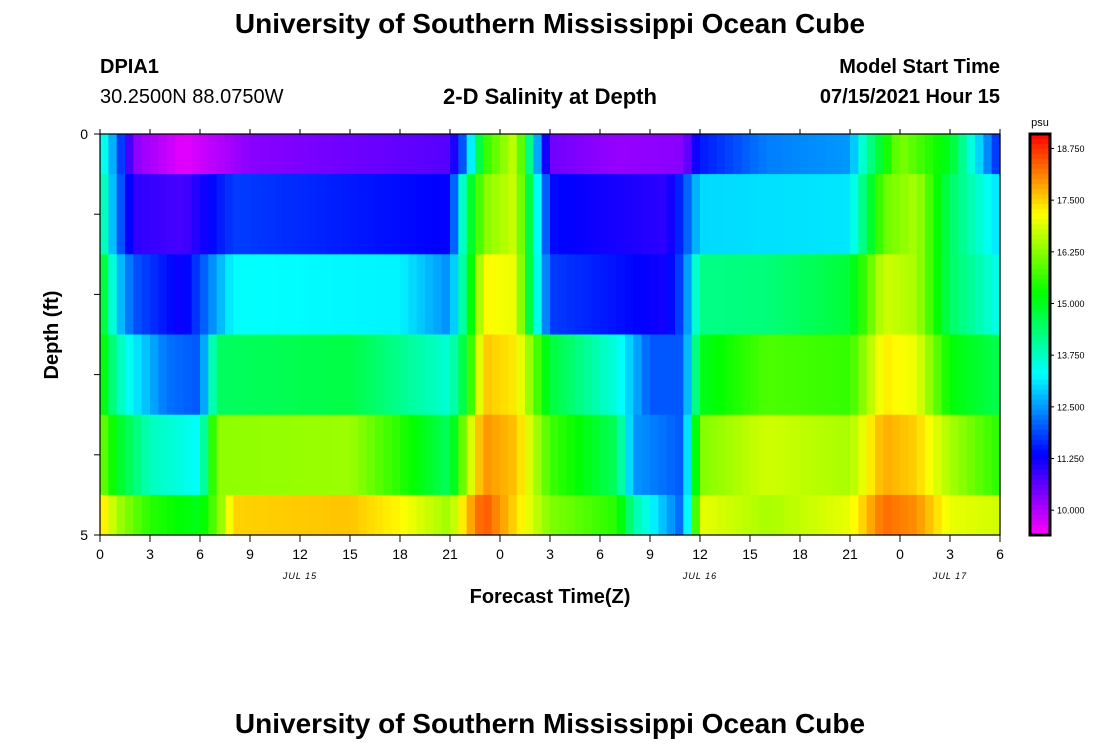 This screenshot has width=1100, height=750. What do you see at coordinates (800, 554) in the screenshot?
I see `x-tick-label: 18` at bounding box center [800, 554].